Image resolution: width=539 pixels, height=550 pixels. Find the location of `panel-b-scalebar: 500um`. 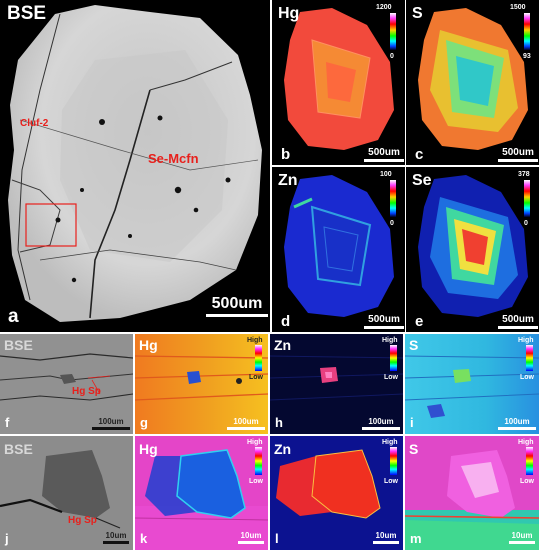

panel-b-scalebar: 500um is located at coordinates (384, 155).